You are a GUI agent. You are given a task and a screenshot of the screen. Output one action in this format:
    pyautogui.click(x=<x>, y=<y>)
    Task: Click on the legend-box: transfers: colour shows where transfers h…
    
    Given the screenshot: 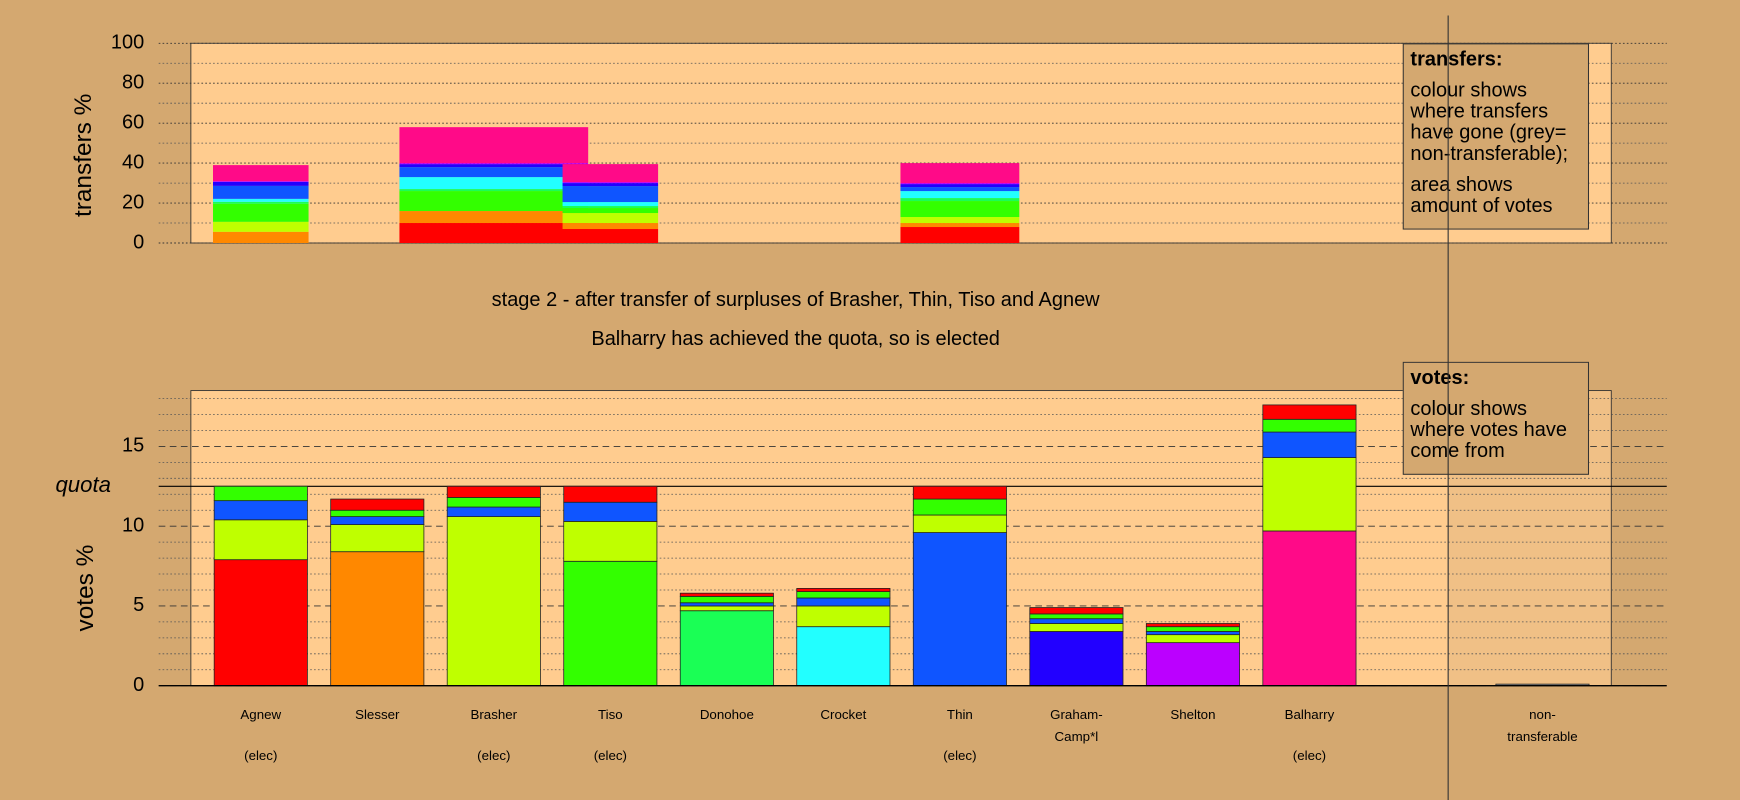 What is the action you would take?
    pyautogui.click(x=1496, y=136)
    